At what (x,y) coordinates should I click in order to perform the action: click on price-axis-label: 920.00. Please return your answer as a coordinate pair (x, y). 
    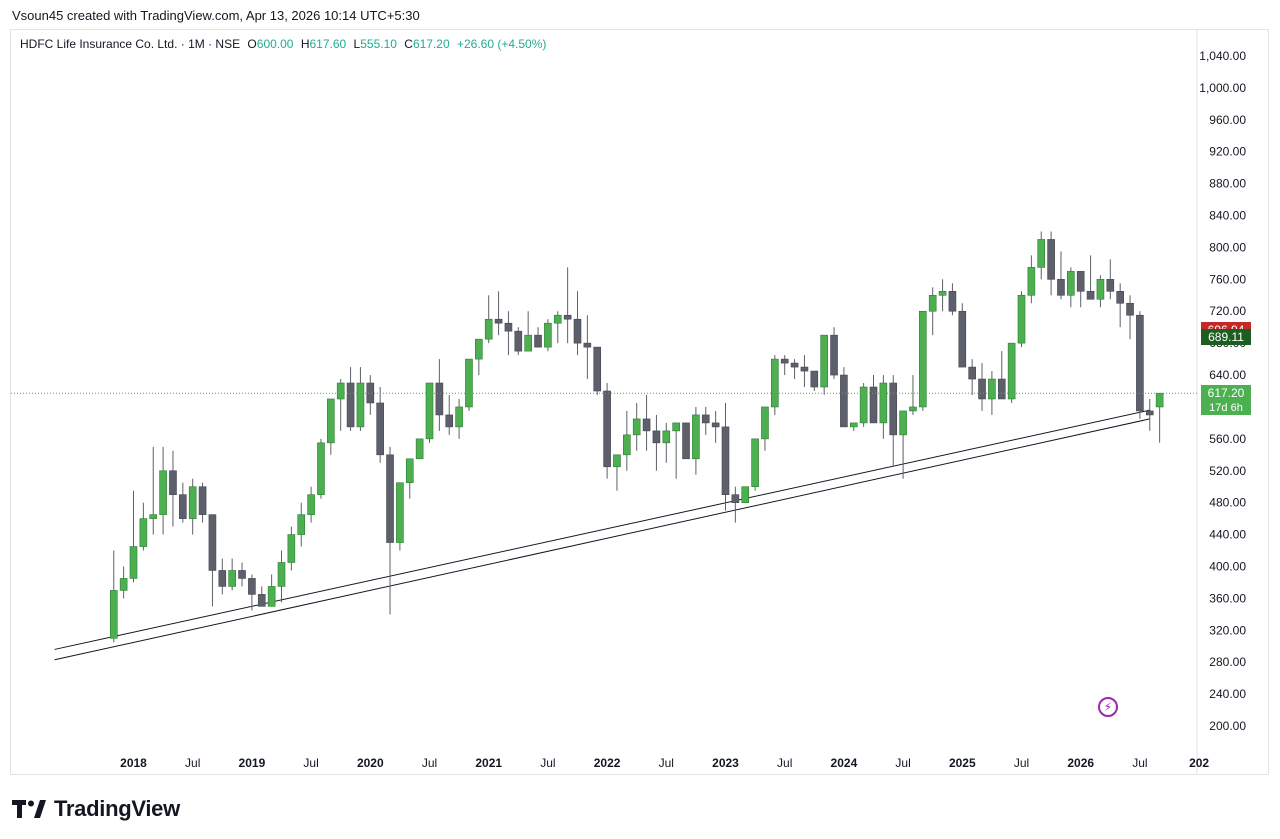
    Looking at the image, I should click on (1227, 152).